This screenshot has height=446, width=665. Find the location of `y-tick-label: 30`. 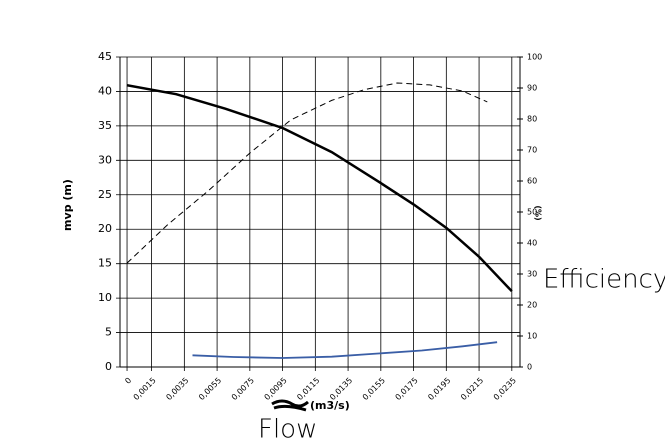

y-tick-label: 30 is located at coordinates (105, 159).